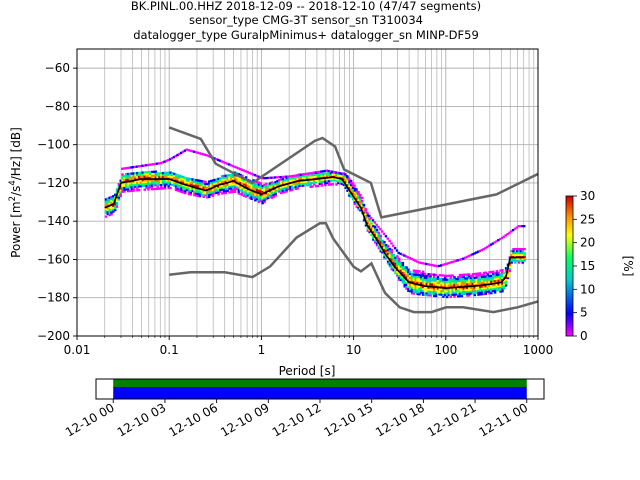  I want to click on x-tick-label: 100, so click(445, 350).